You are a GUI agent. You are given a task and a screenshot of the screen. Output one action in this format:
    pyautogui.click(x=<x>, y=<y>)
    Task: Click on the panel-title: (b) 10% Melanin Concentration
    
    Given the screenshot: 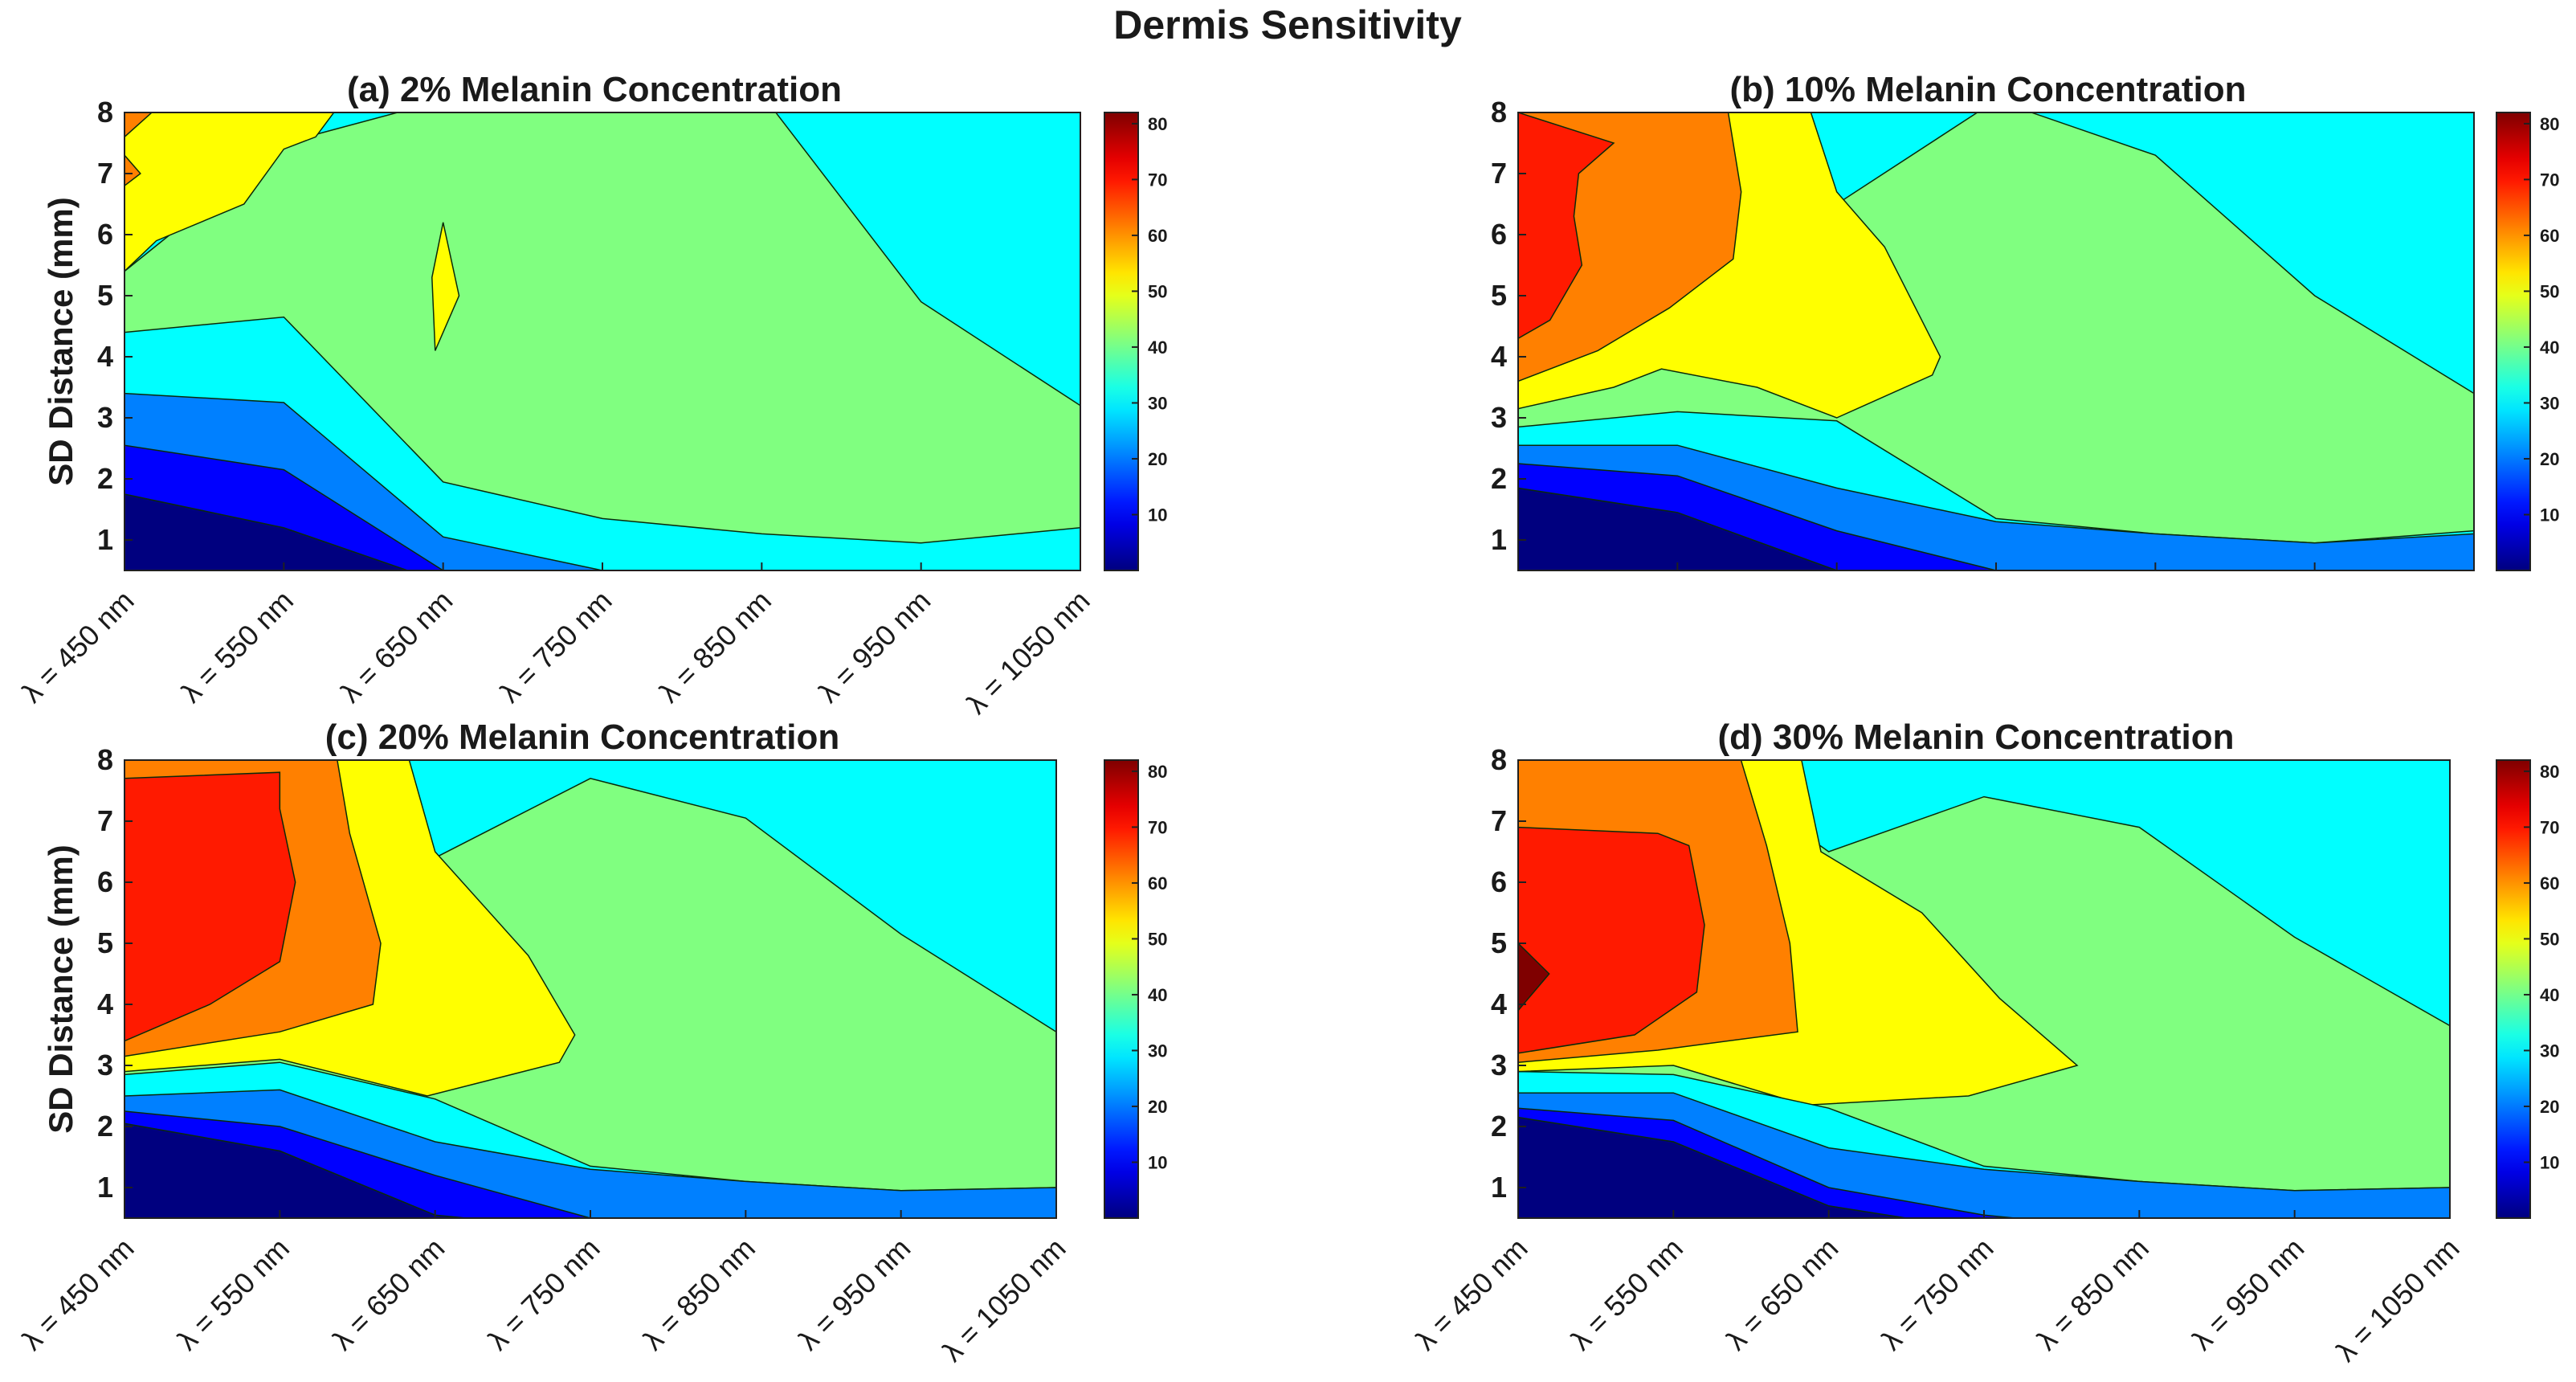 What is the action you would take?
    pyautogui.click(x=1988, y=89)
    